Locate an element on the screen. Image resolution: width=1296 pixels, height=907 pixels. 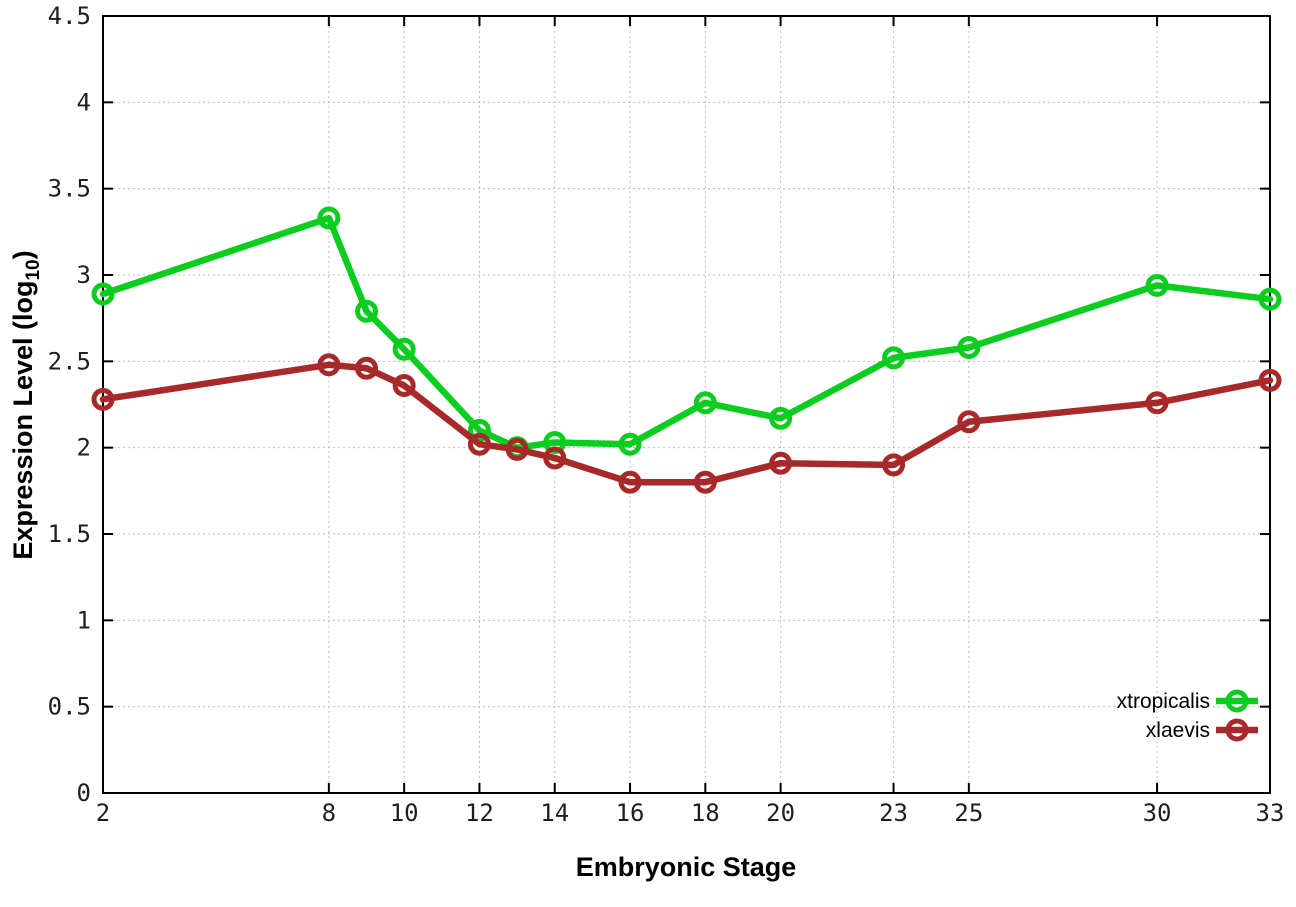
y-tick-label-2: 2 is located at coordinates (84, 448).